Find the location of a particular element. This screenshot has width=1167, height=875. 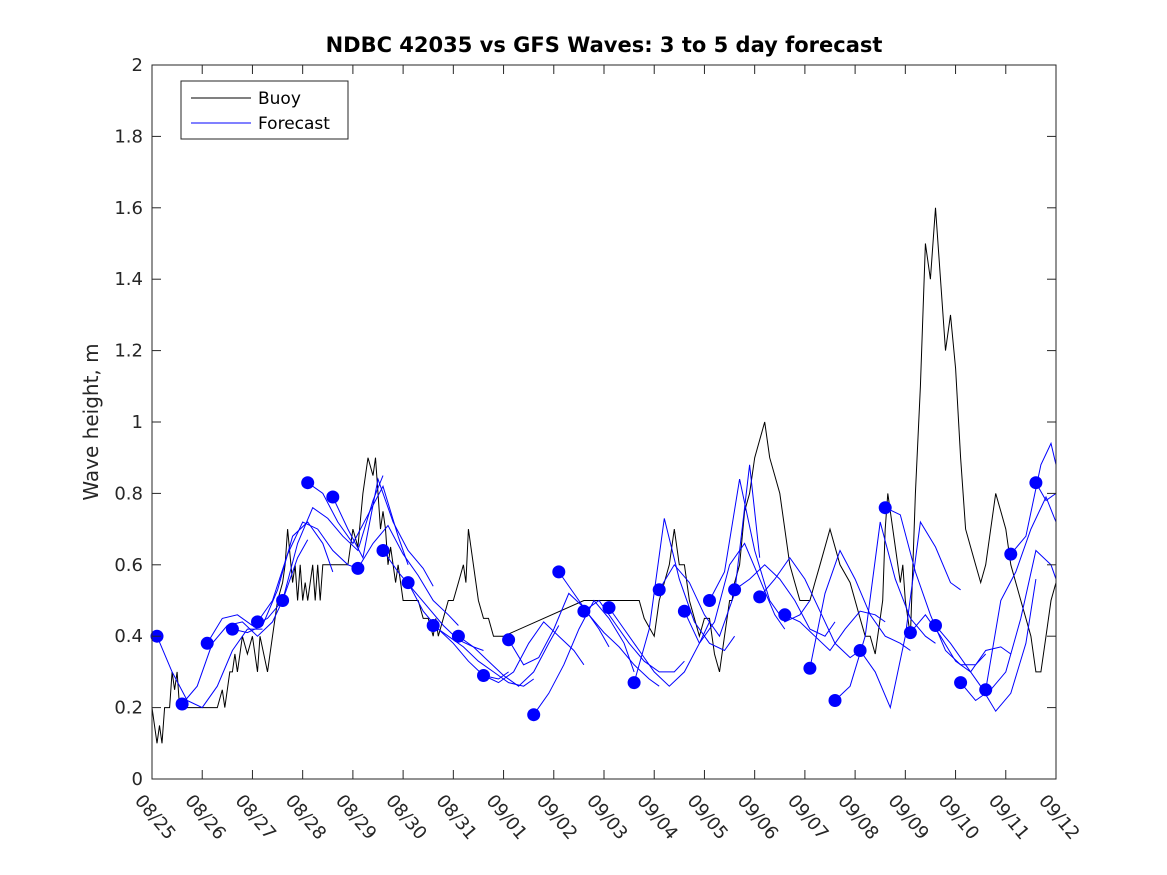

legend: Buoy Forecast is located at coordinates (264, 110).